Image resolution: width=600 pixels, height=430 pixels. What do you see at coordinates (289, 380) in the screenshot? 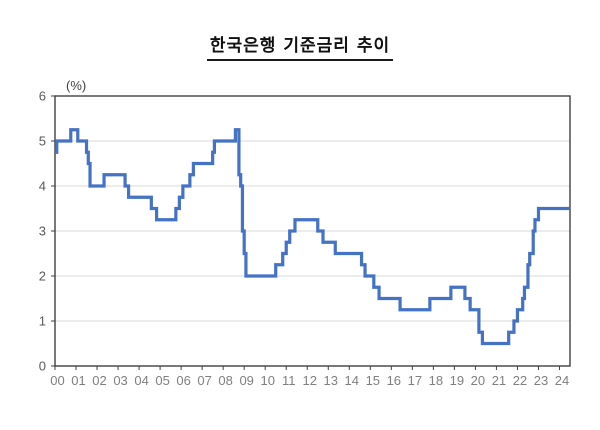
I see `x-tick-label: 11` at bounding box center [289, 380].